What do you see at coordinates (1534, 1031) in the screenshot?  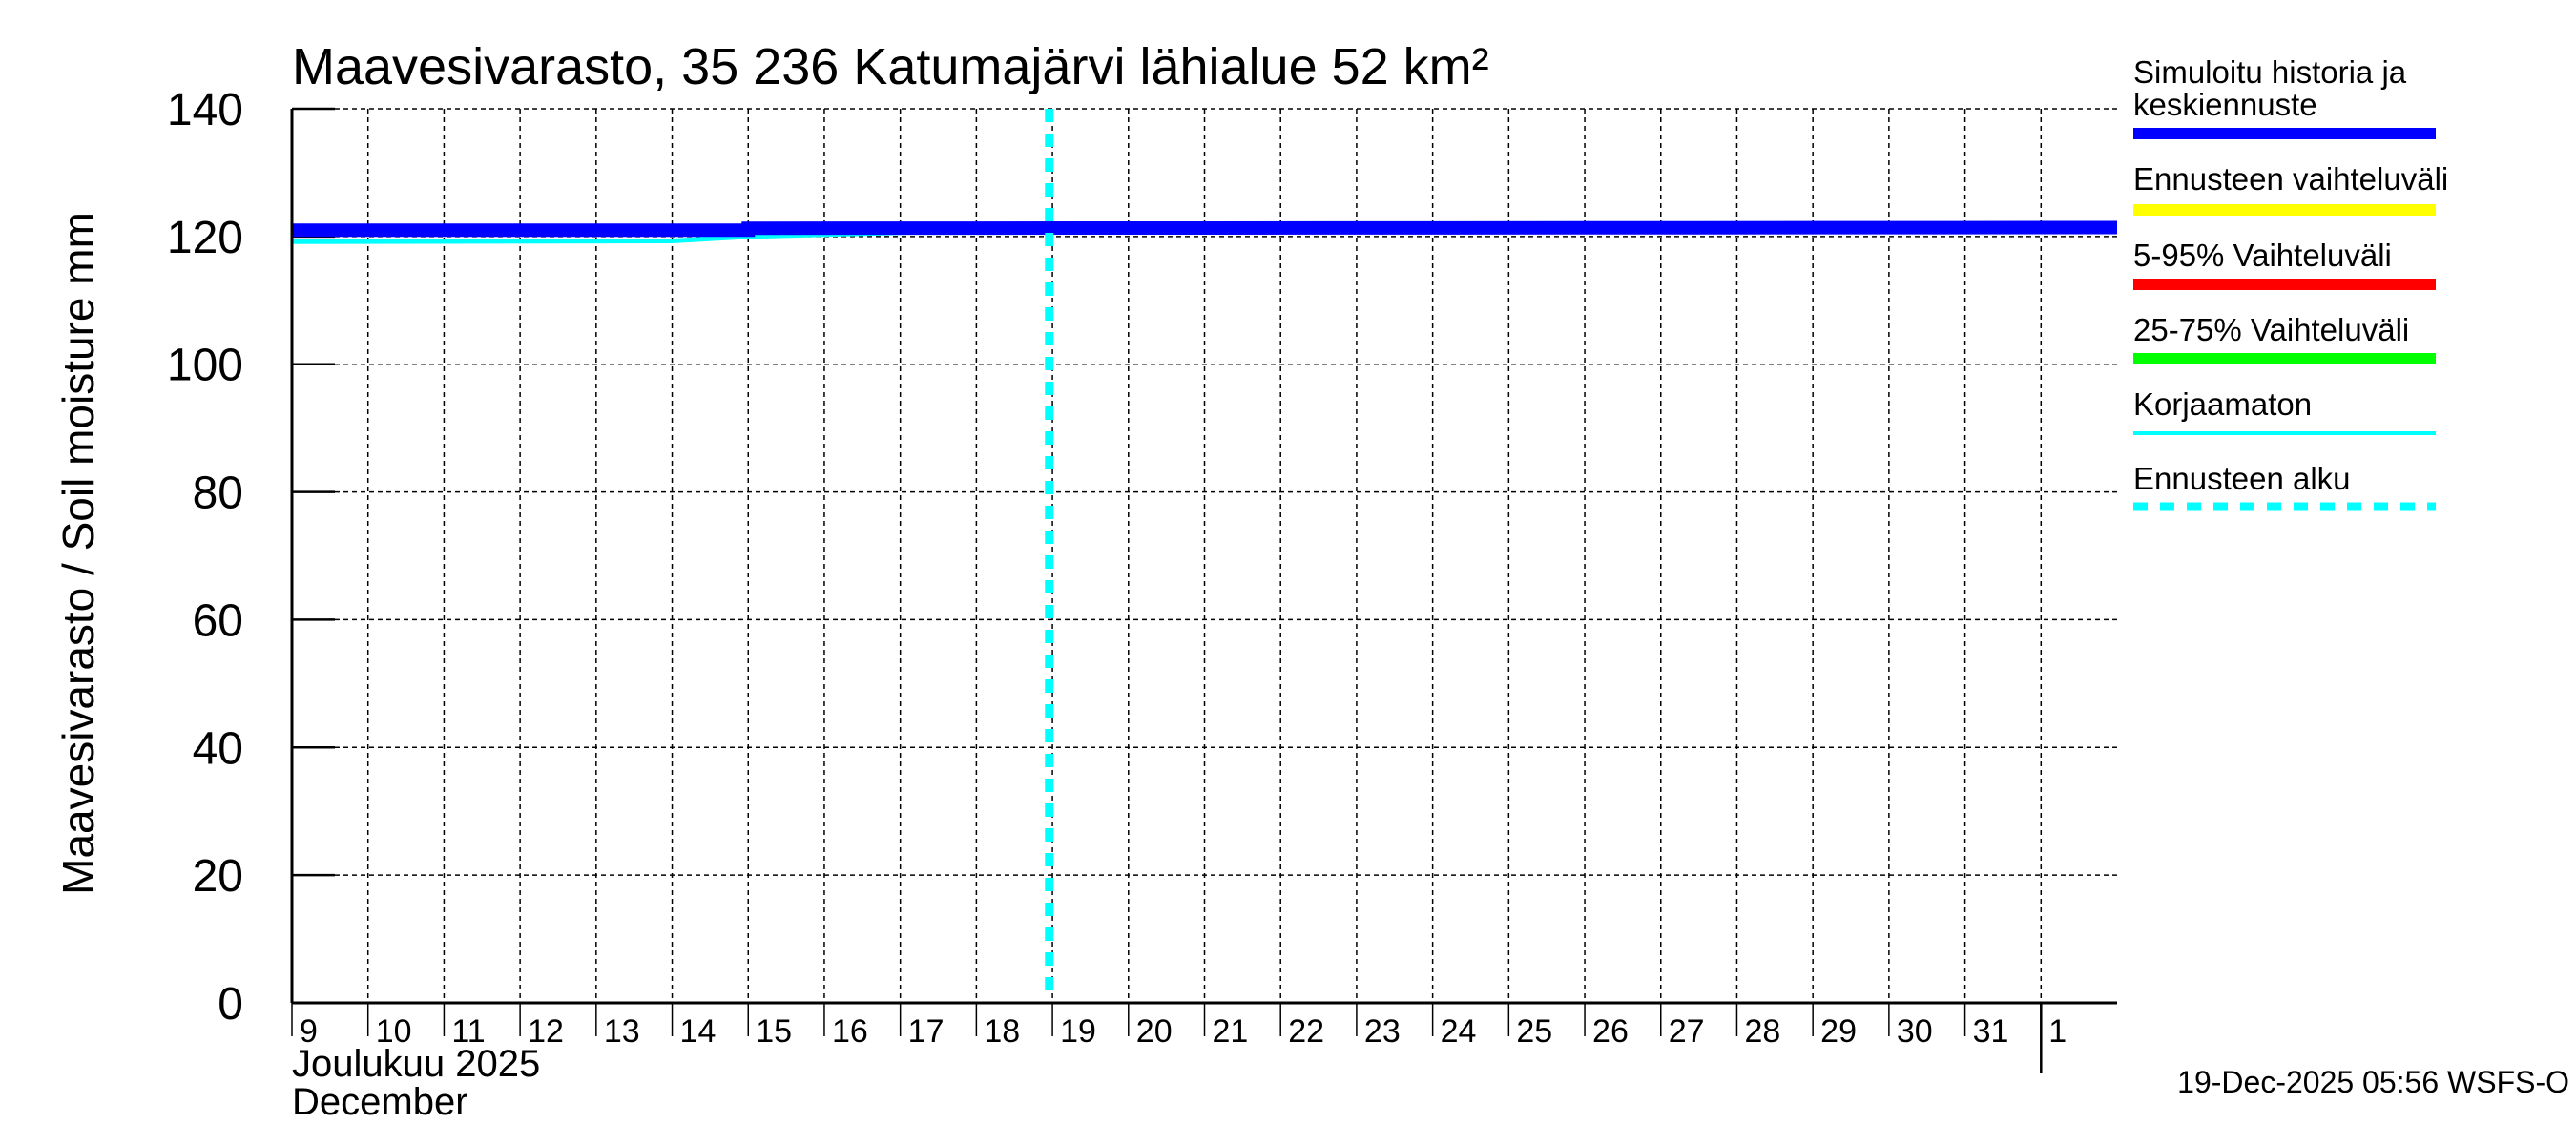 I see `x-tick-label: 25` at bounding box center [1534, 1031].